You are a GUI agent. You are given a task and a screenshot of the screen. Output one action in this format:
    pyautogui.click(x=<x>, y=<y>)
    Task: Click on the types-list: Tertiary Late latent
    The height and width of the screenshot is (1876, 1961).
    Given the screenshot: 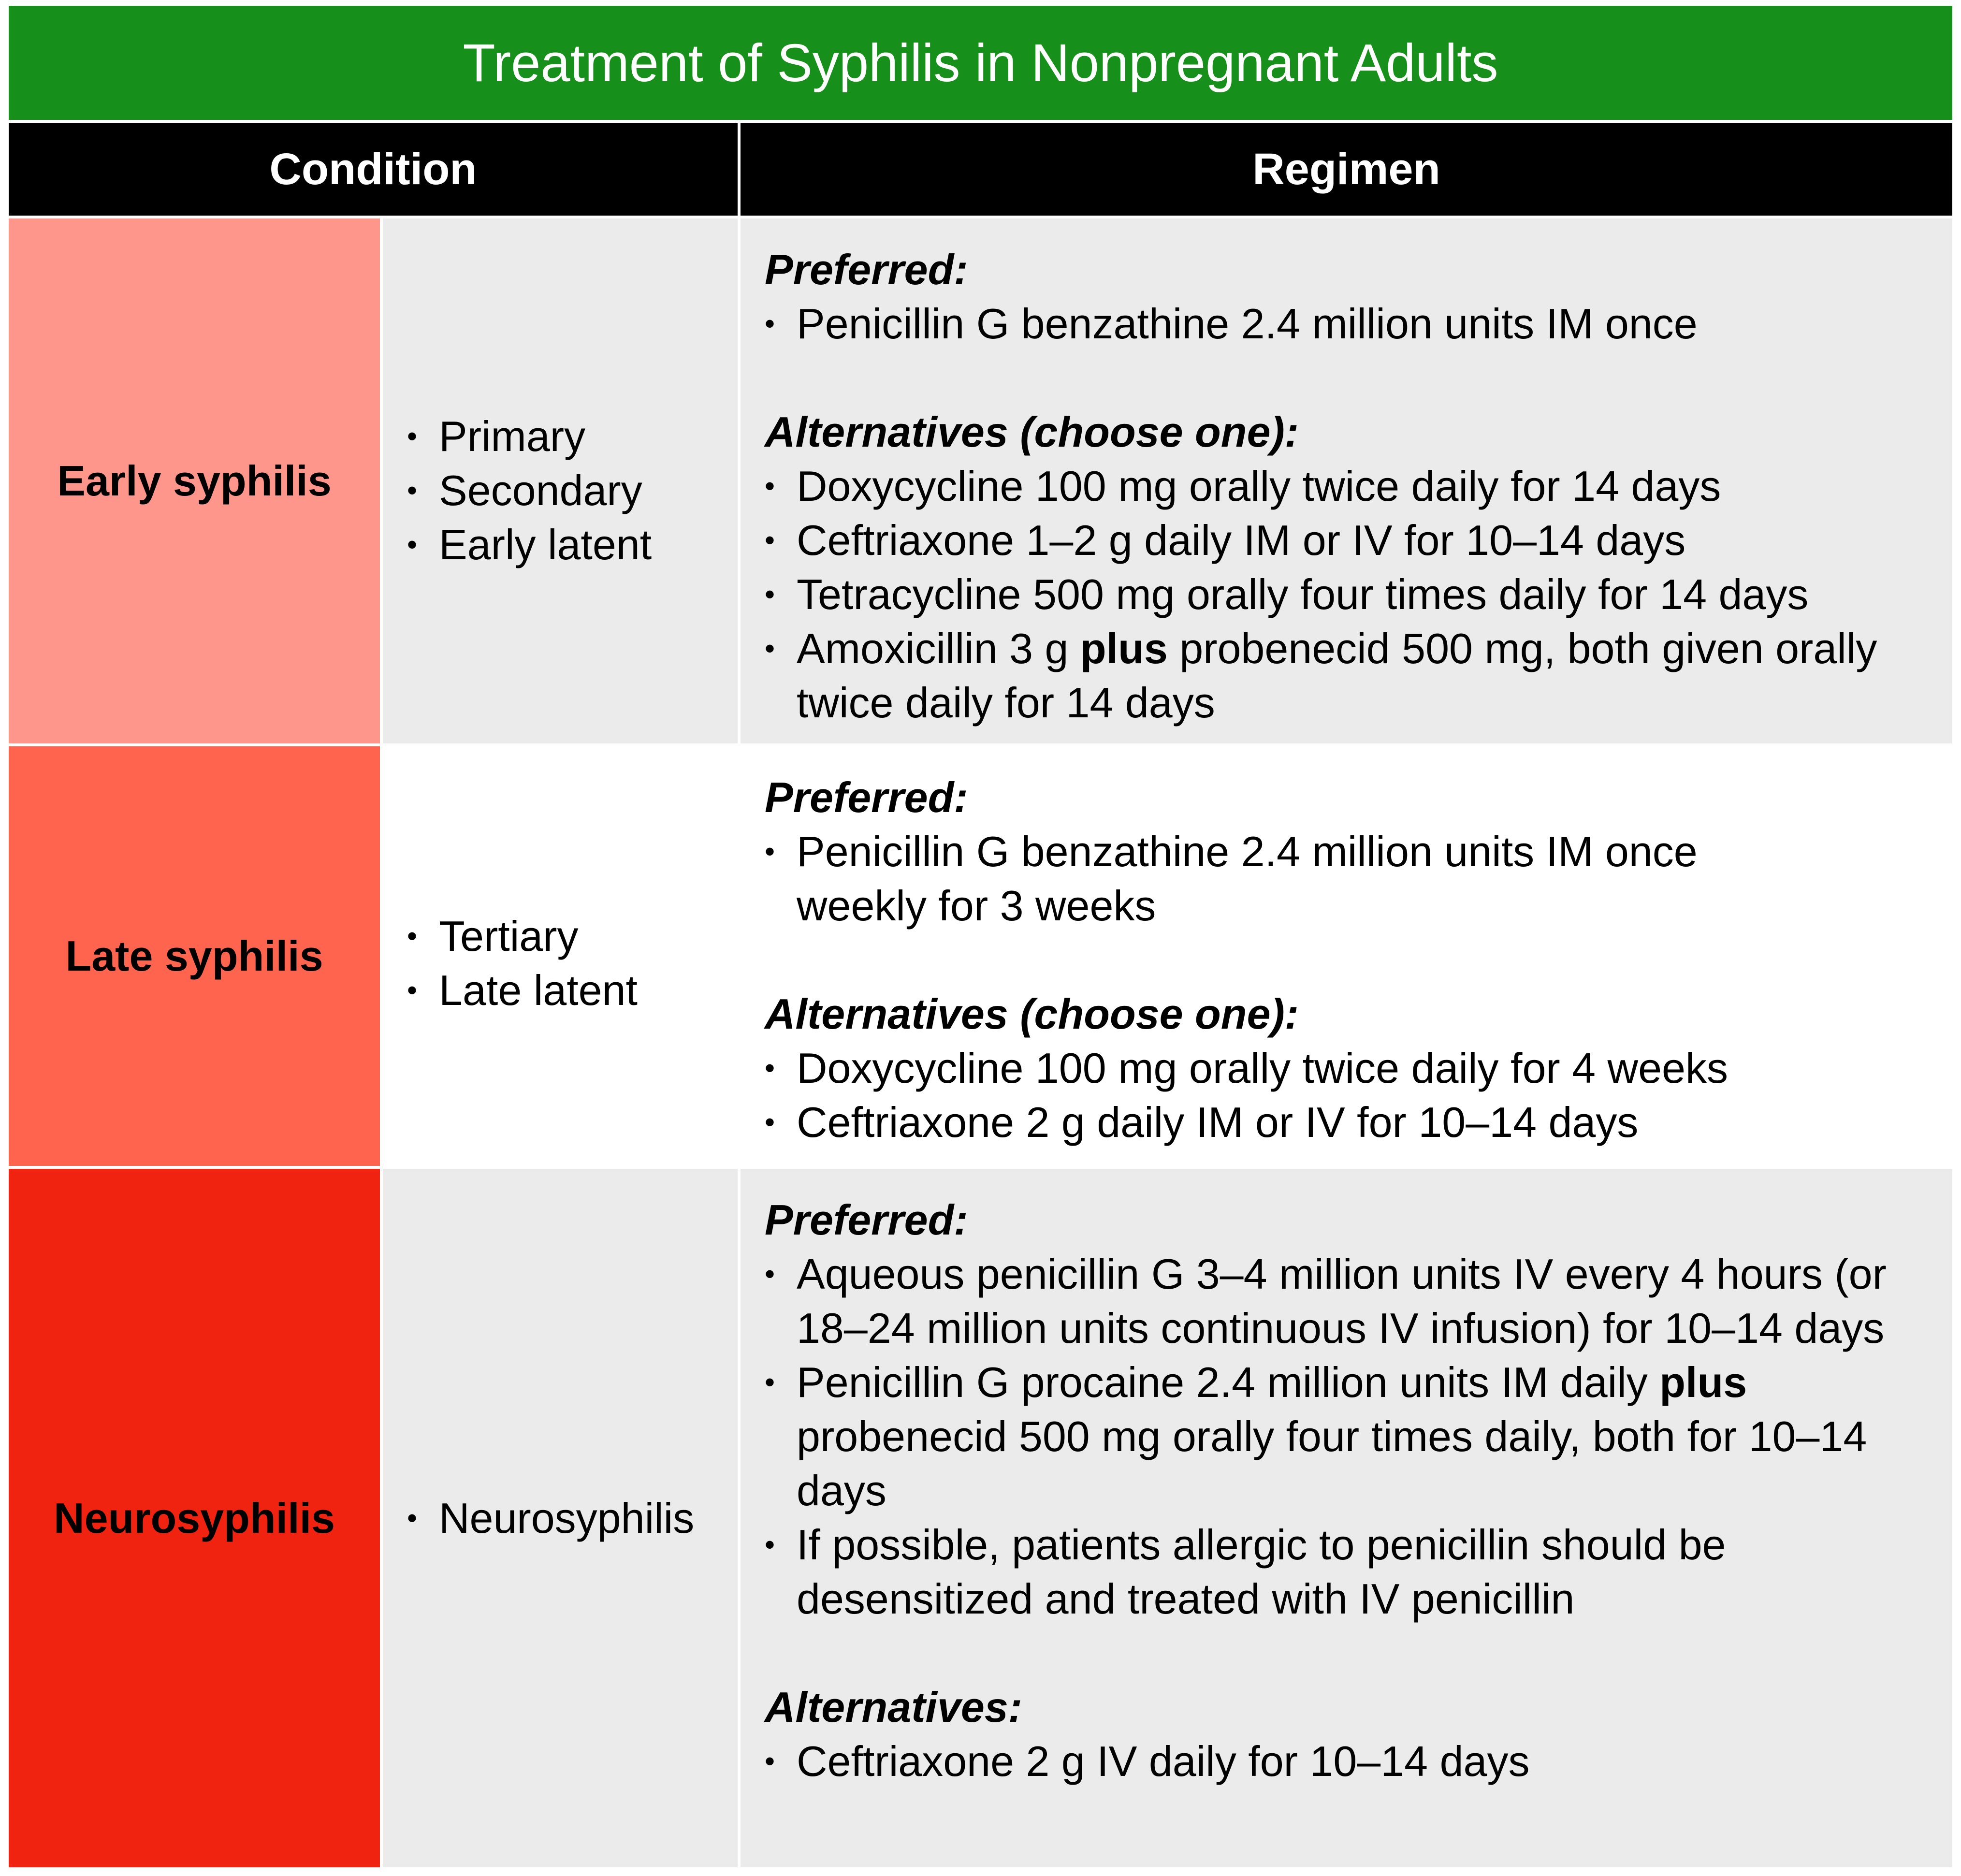 What is the action you would take?
    pyautogui.click(x=522, y=964)
    